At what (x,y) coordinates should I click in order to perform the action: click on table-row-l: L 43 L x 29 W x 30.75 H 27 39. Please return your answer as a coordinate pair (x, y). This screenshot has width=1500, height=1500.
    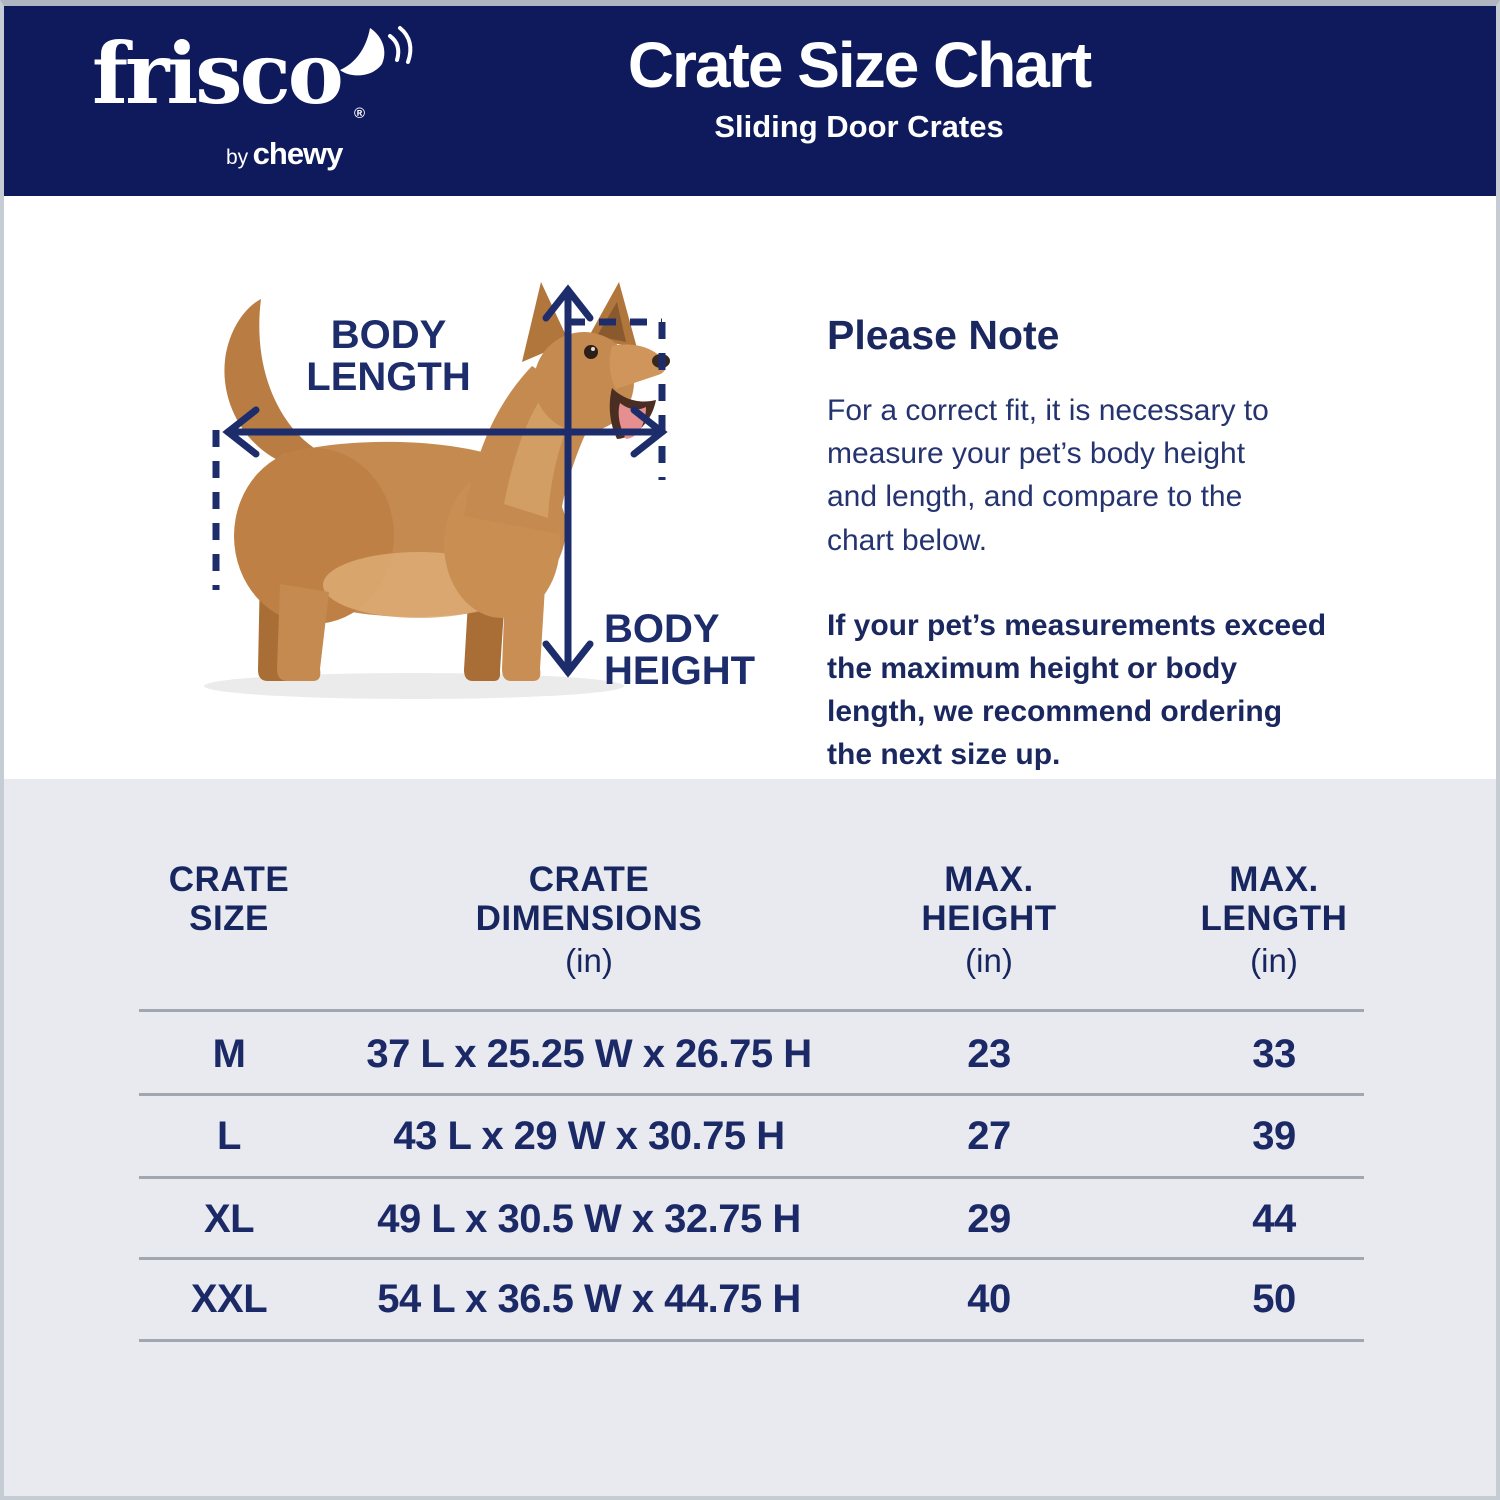
    Looking at the image, I should click on (750, 1136).